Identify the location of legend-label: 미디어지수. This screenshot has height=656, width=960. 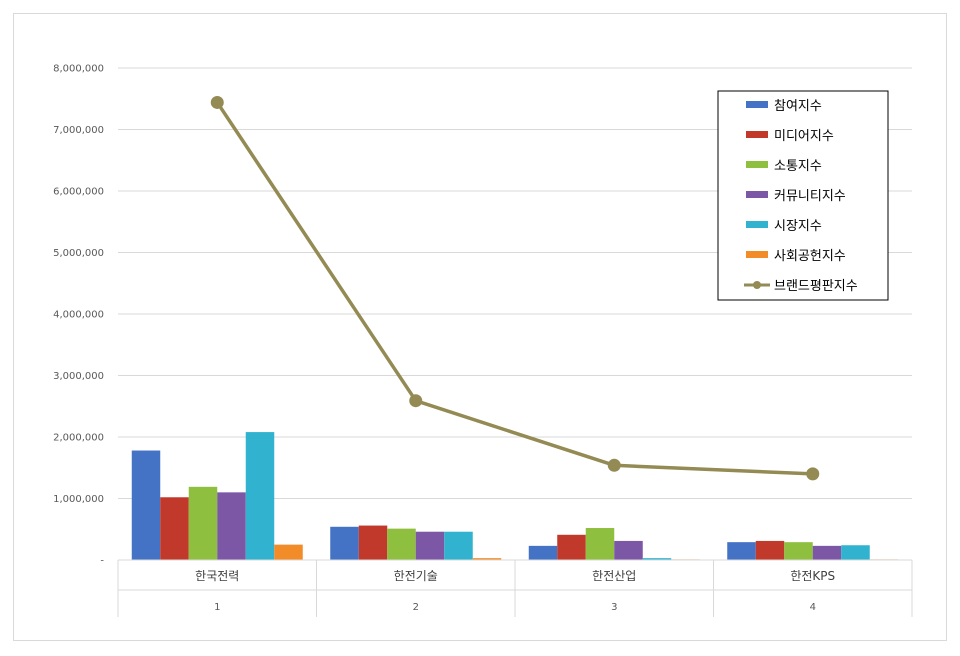
(804, 136).